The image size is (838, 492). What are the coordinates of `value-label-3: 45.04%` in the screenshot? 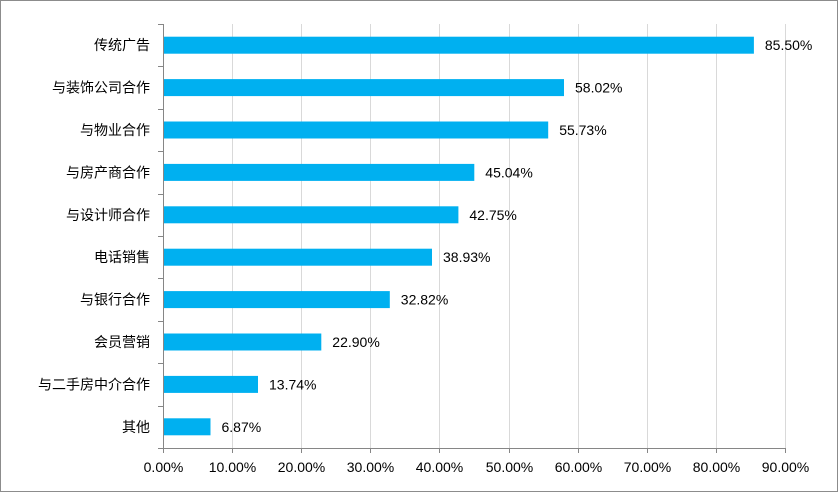 It's located at (508, 172).